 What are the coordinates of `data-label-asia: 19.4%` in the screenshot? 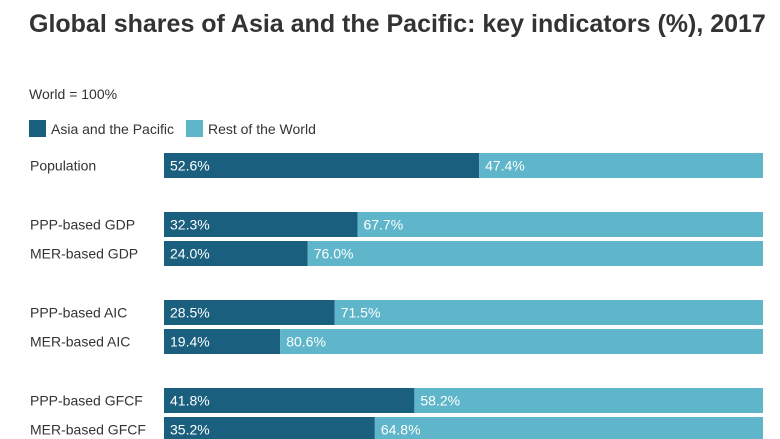 It's located at (190, 342).